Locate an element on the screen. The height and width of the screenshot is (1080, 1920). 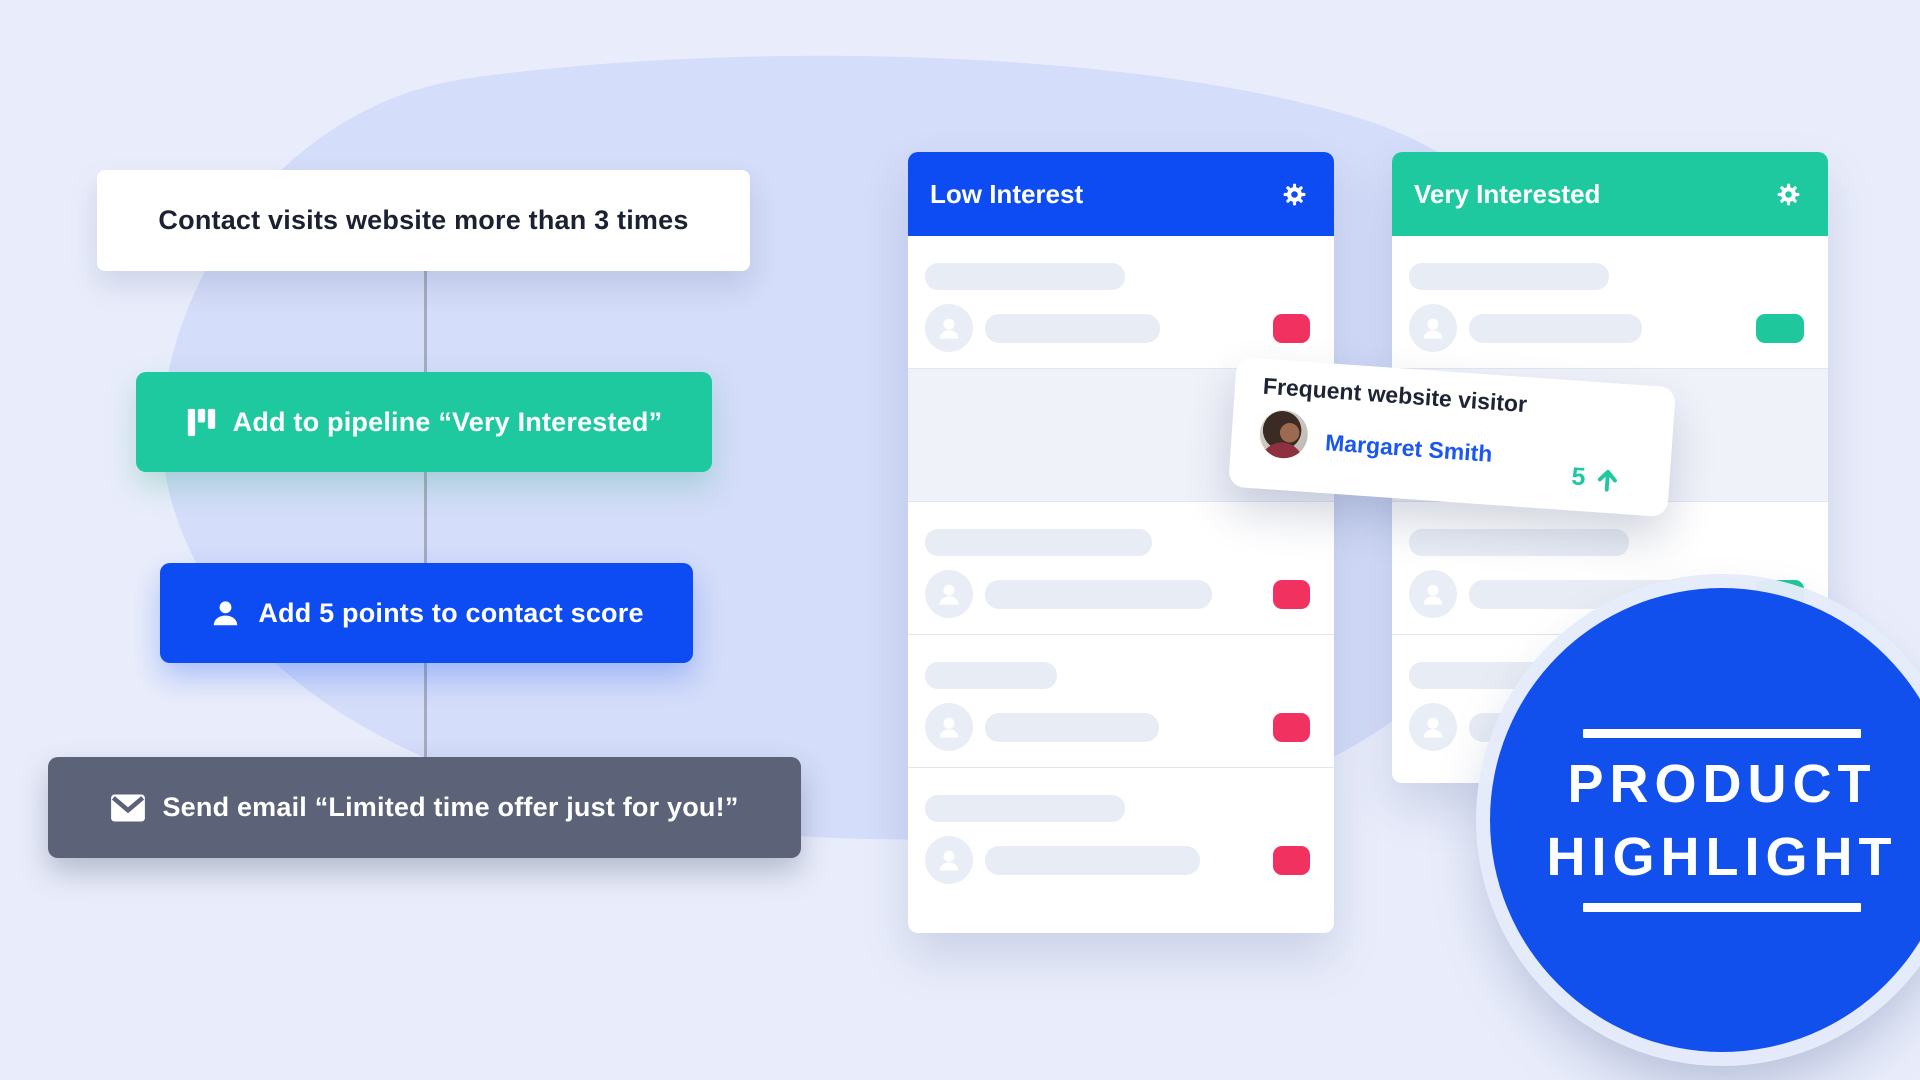
column-header: Very Interested is located at coordinates (1610, 194).